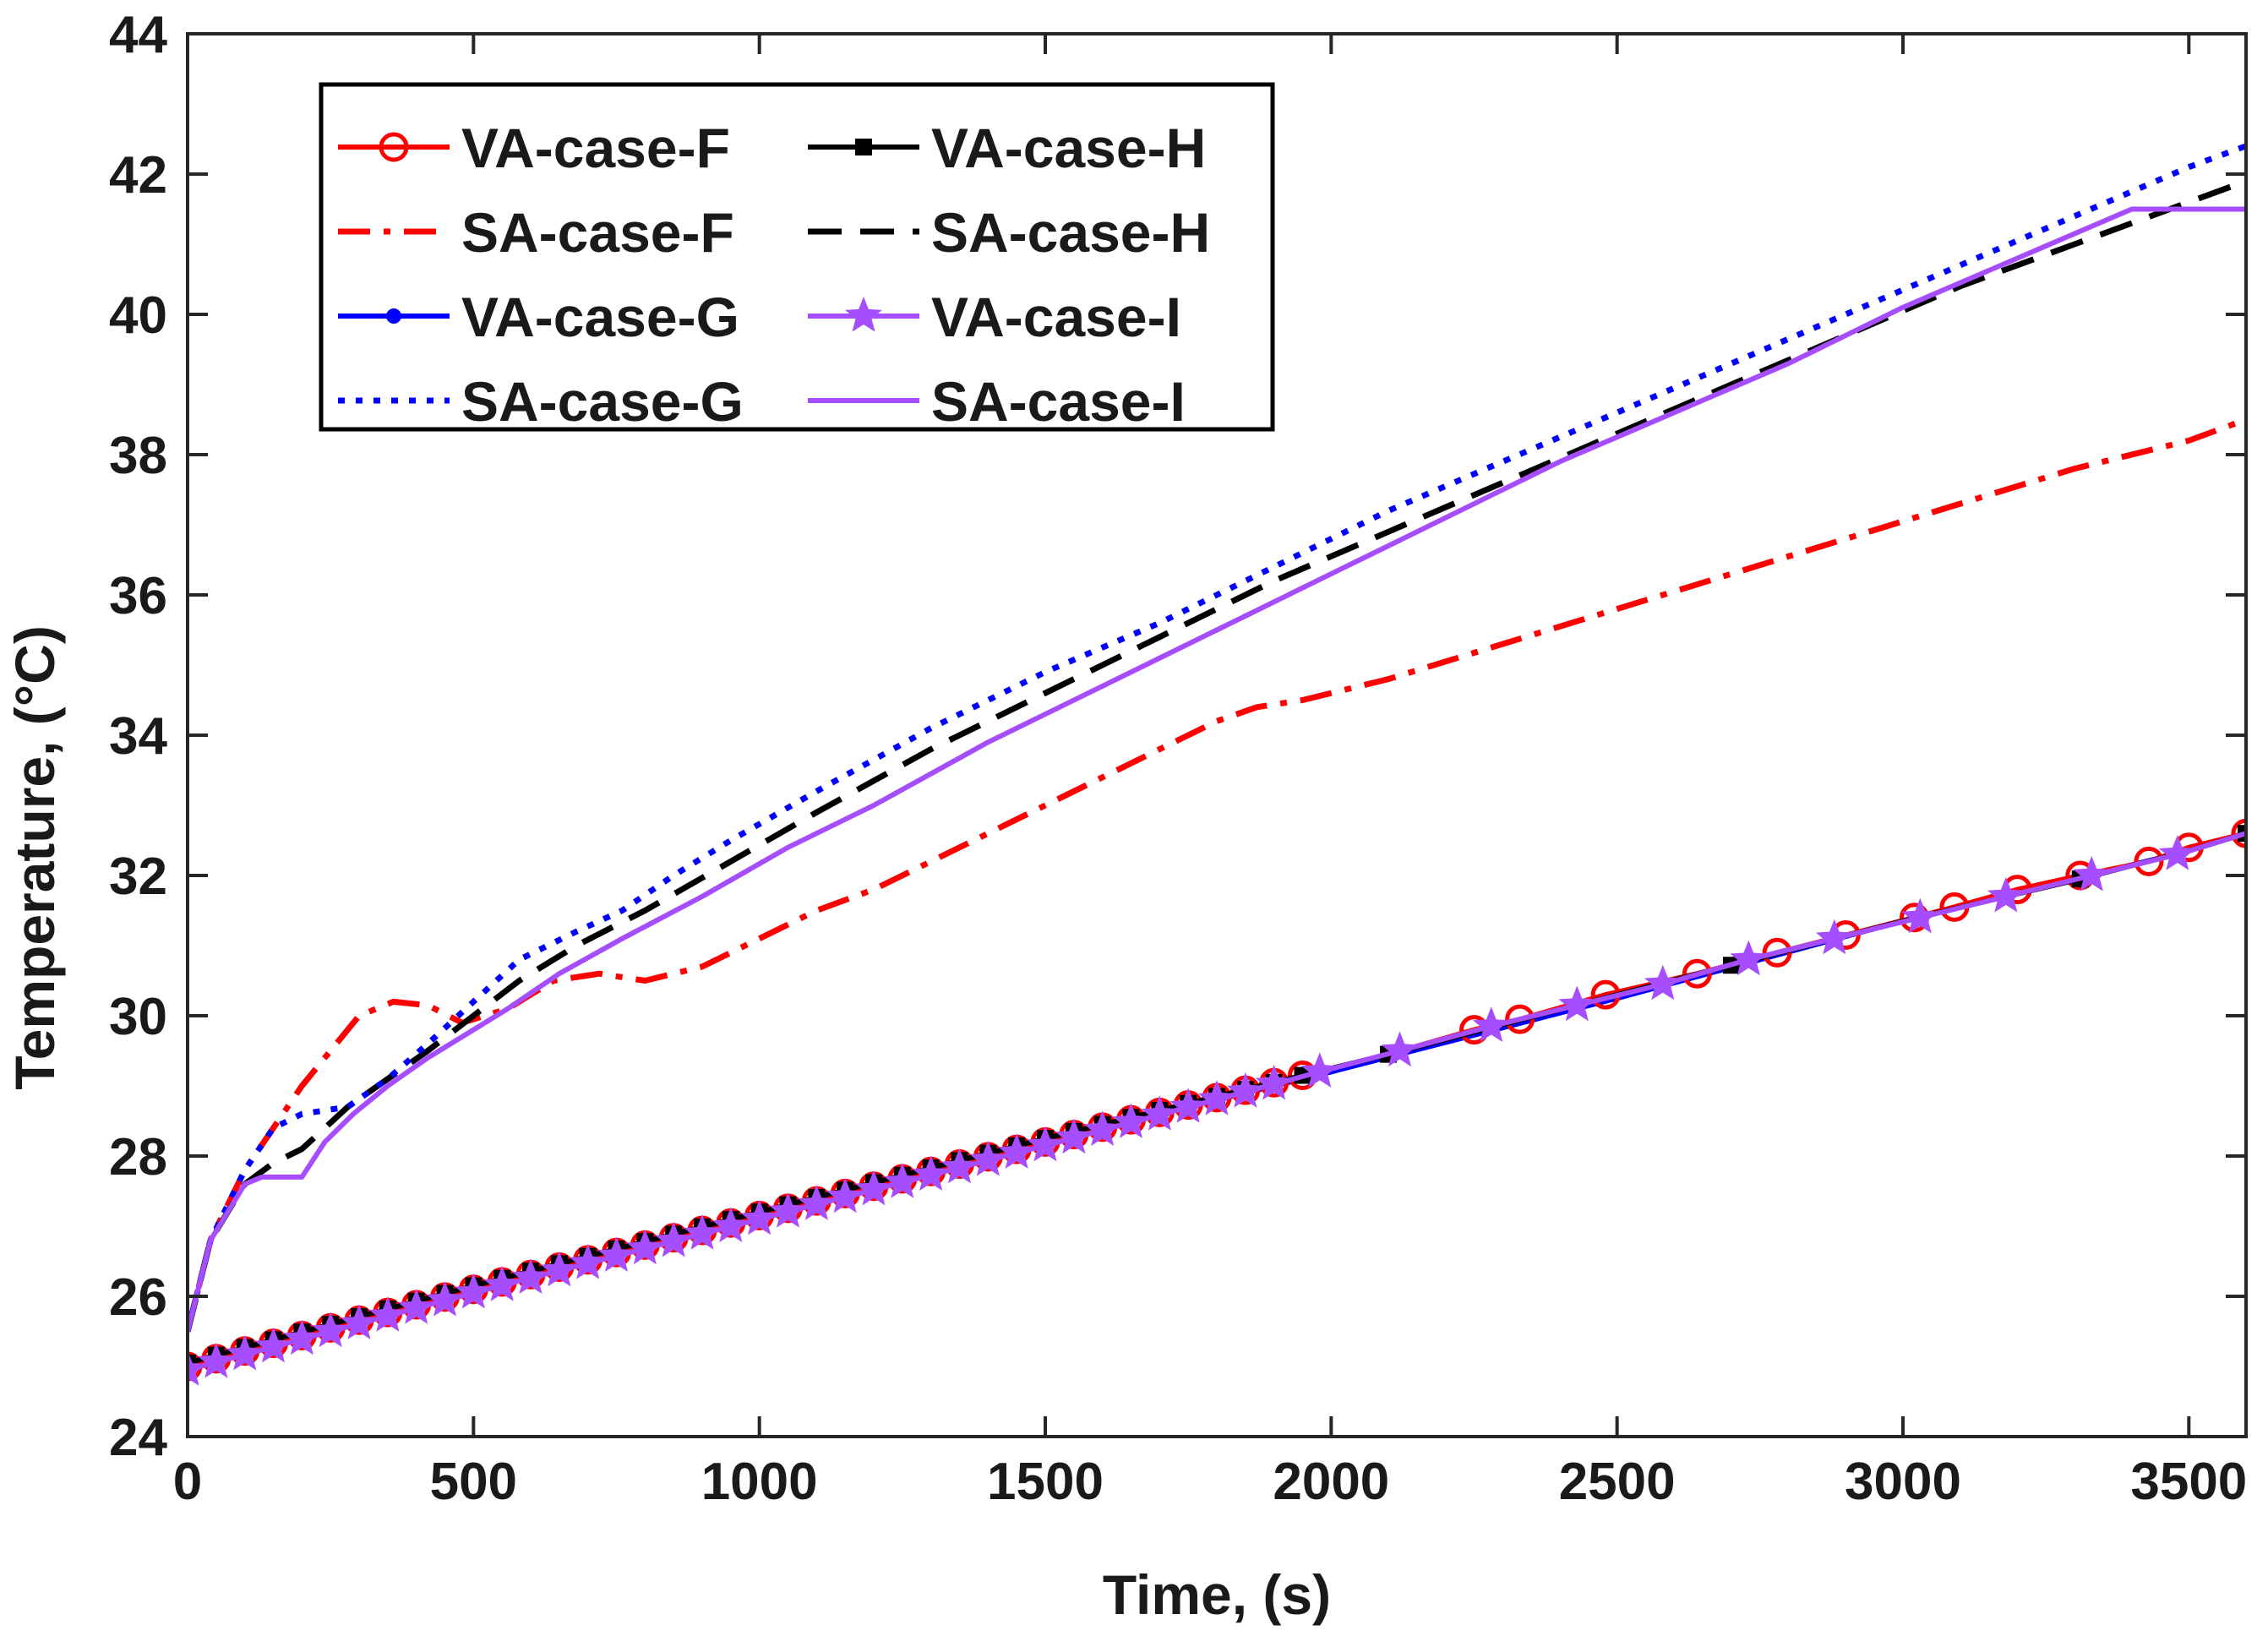 The width and height of the screenshot is (2268, 1647). What do you see at coordinates (1617, 1482) in the screenshot?
I see `x-tick-label: 2500` at bounding box center [1617, 1482].